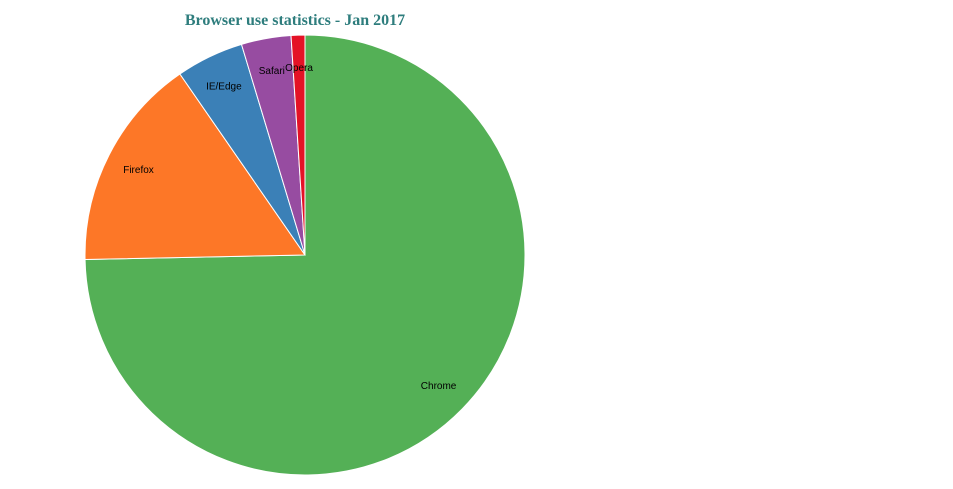  What do you see at coordinates (299, 68) in the screenshot?
I see `pie-label-opera: Opera` at bounding box center [299, 68].